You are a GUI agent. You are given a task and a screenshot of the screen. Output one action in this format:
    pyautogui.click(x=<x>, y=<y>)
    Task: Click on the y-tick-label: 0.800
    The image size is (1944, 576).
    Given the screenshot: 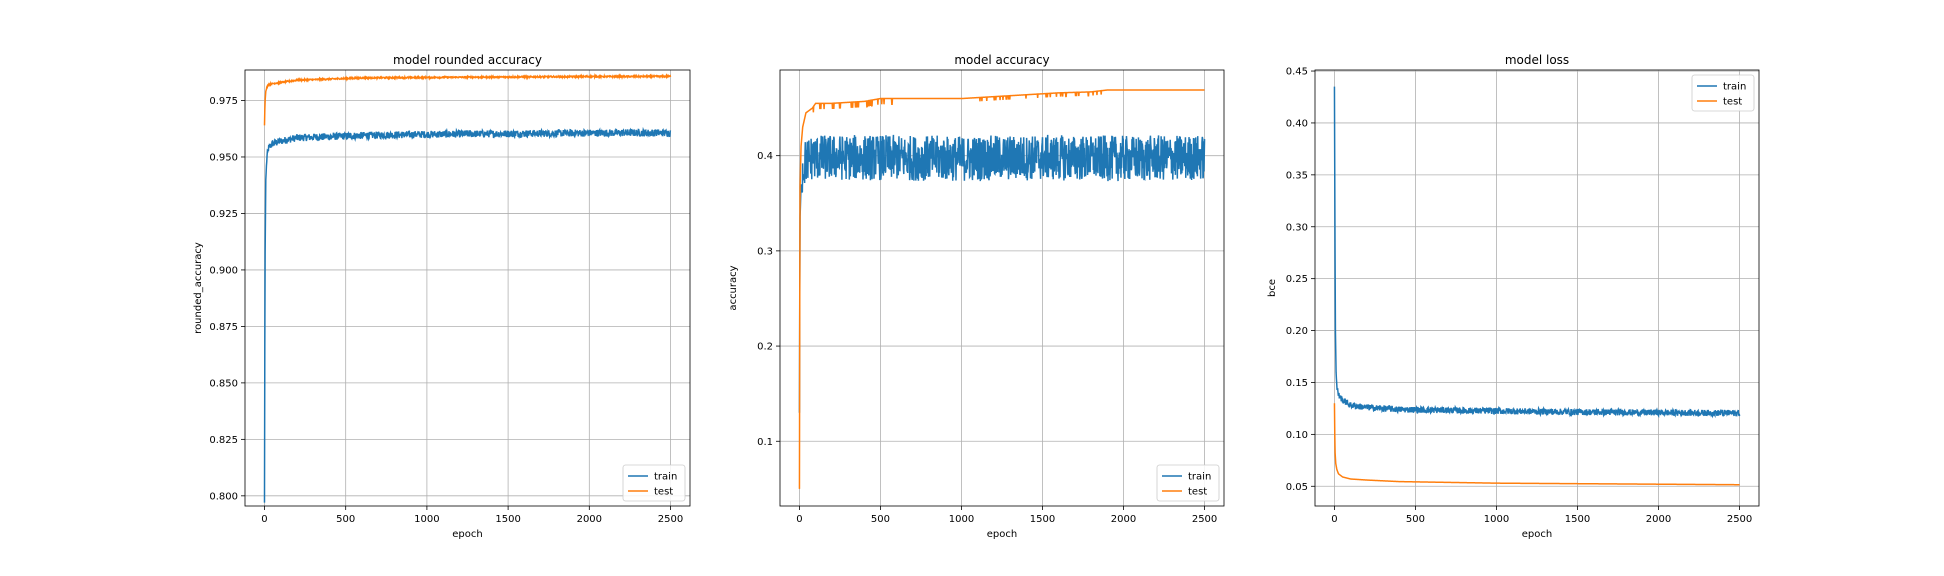 What is the action you would take?
    pyautogui.click(x=223, y=496)
    